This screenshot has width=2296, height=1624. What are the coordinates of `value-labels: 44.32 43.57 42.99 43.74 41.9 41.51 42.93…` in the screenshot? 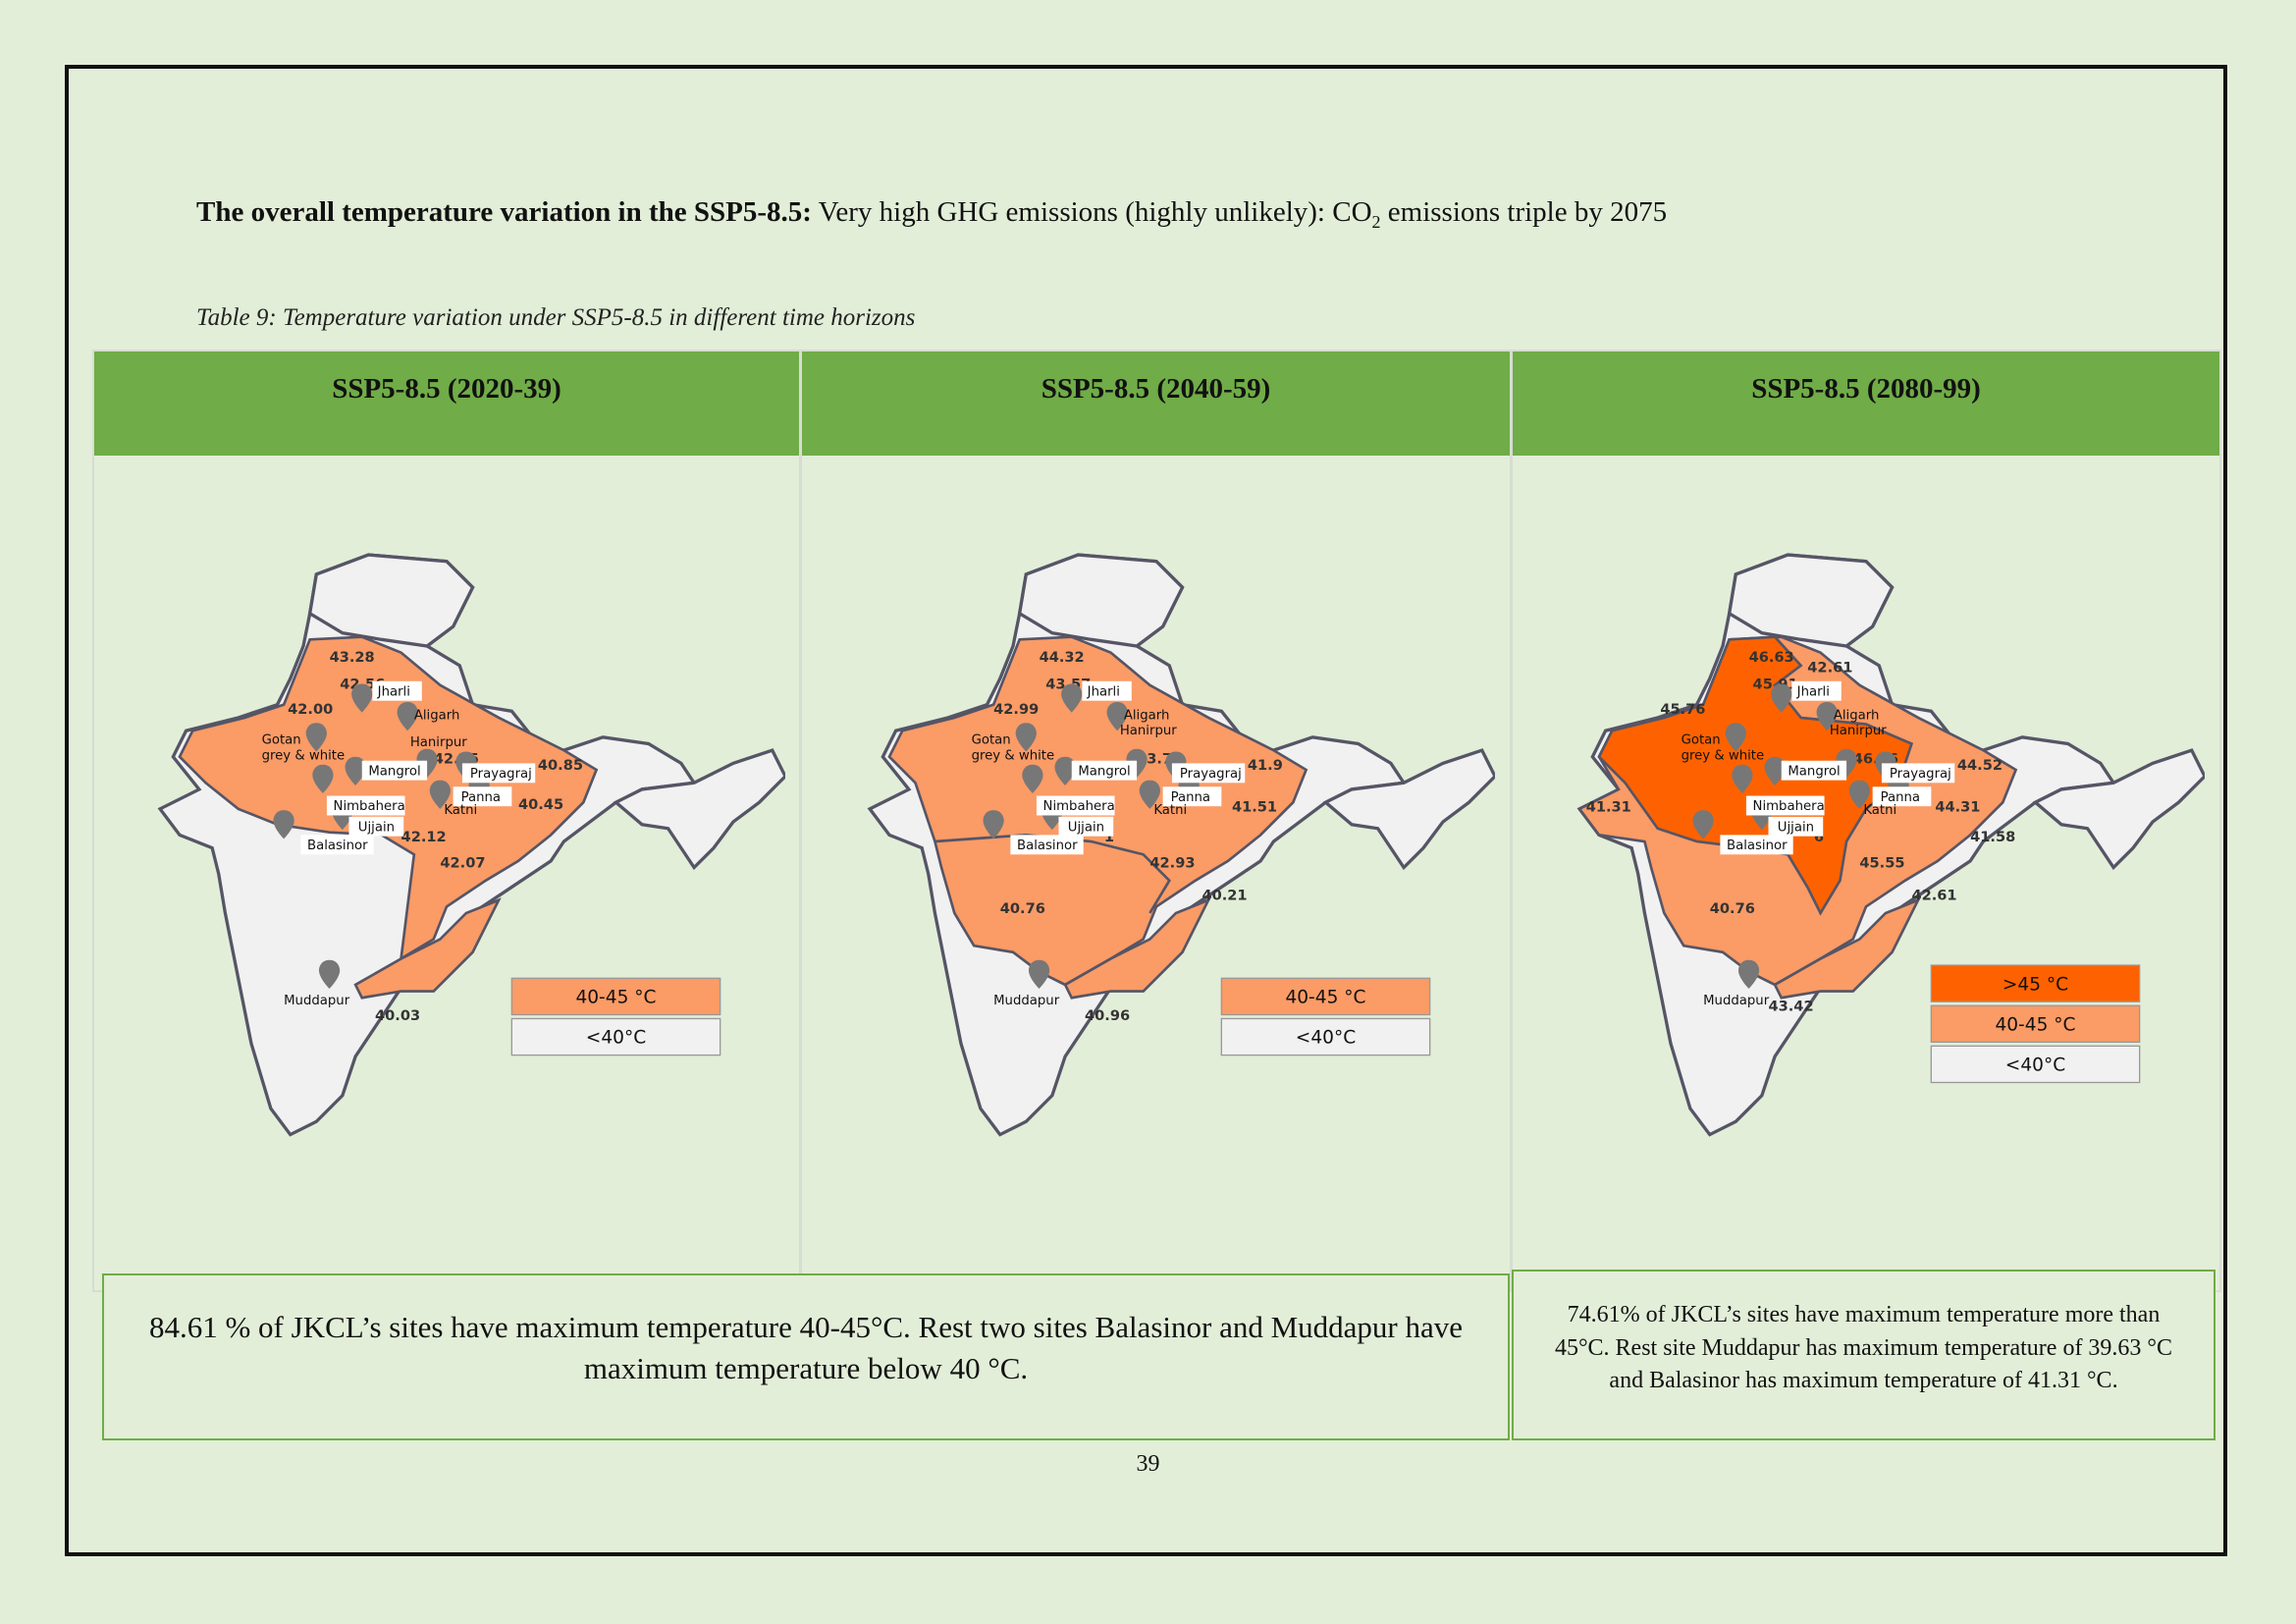 It's located at (1138, 836).